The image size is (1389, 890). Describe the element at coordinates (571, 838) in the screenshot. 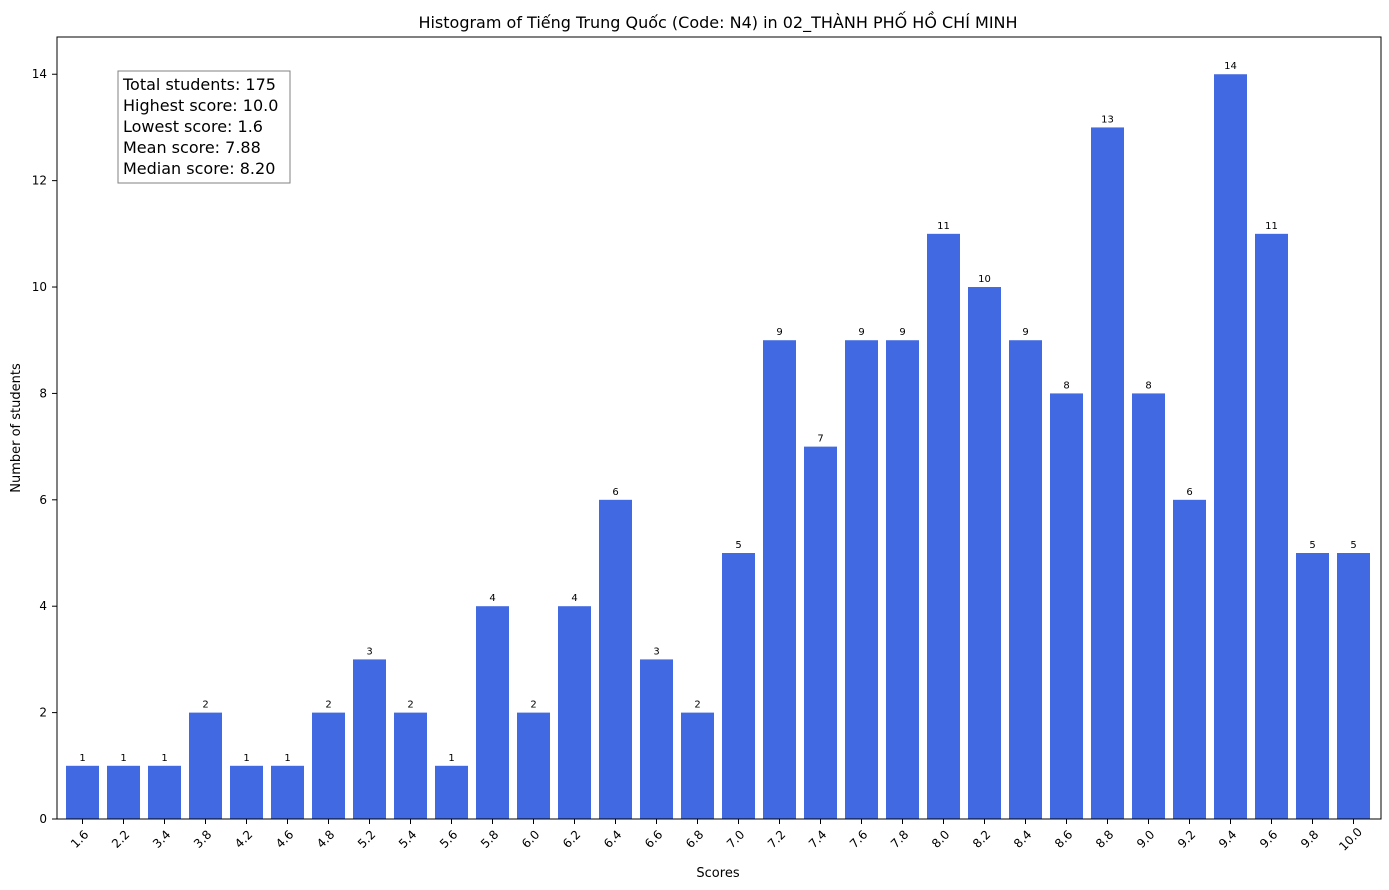

I see `x-tick-label: 6.2` at that location.